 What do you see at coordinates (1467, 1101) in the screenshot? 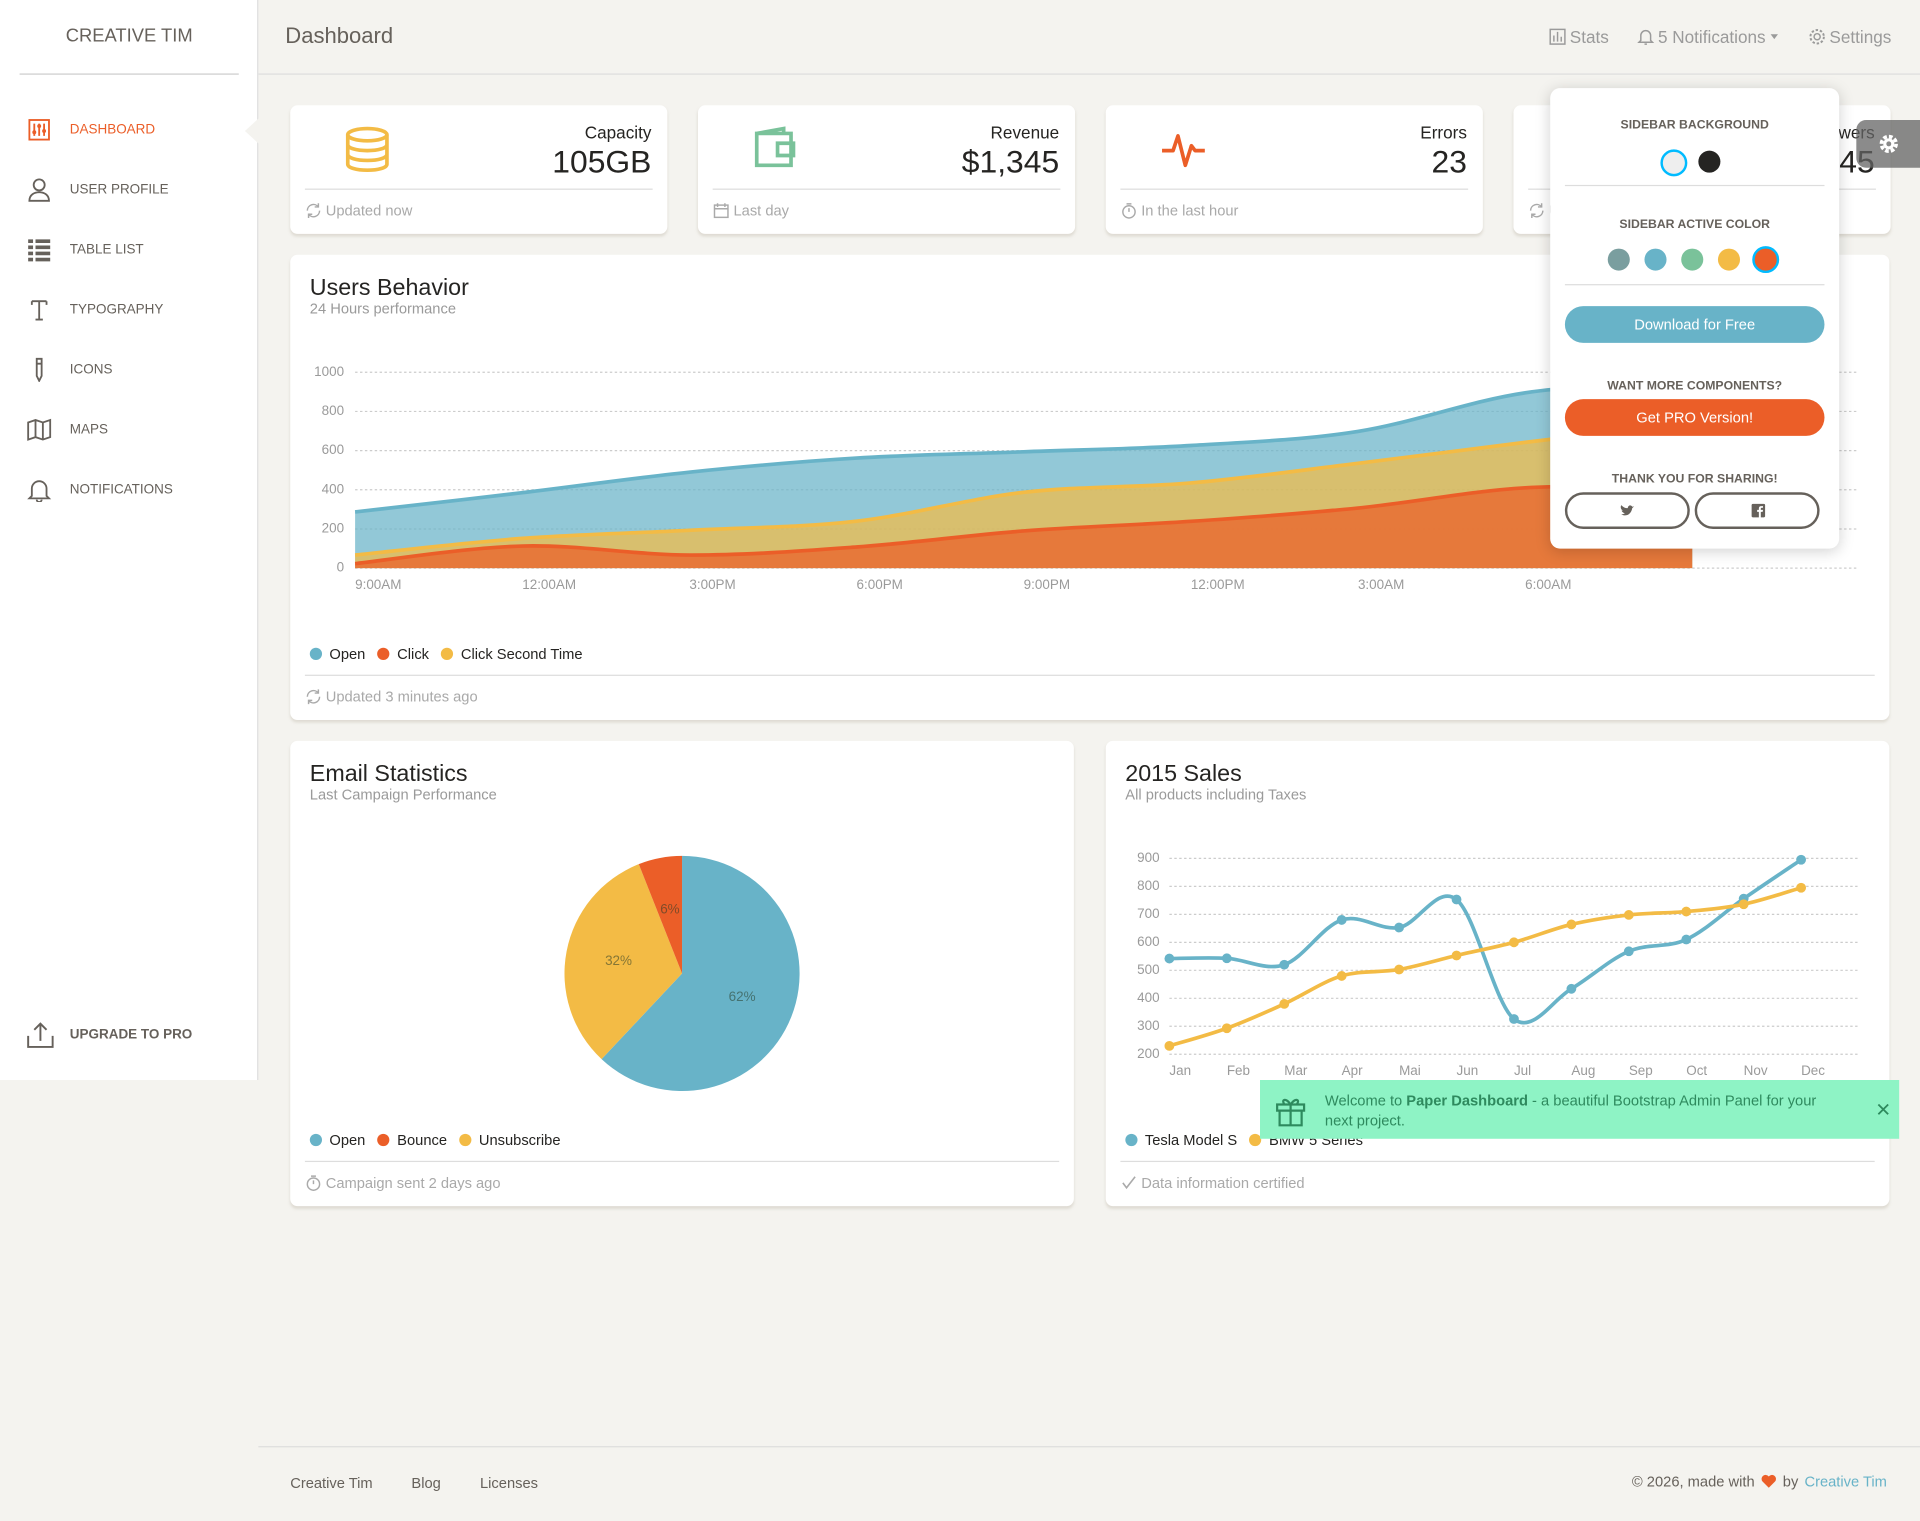
I see `notification-bold: Paper Dashboard` at bounding box center [1467, 1101].